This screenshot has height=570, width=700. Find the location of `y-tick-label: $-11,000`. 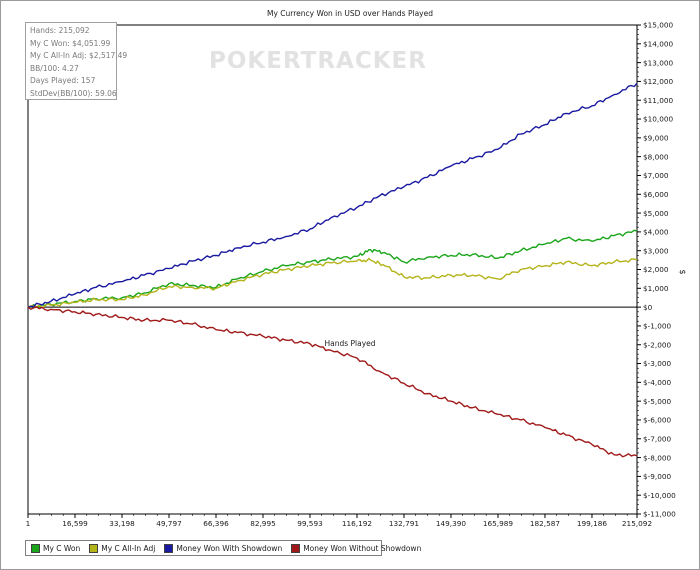

y-tick-label: $-11,000 is located at coordinates (659, 514).